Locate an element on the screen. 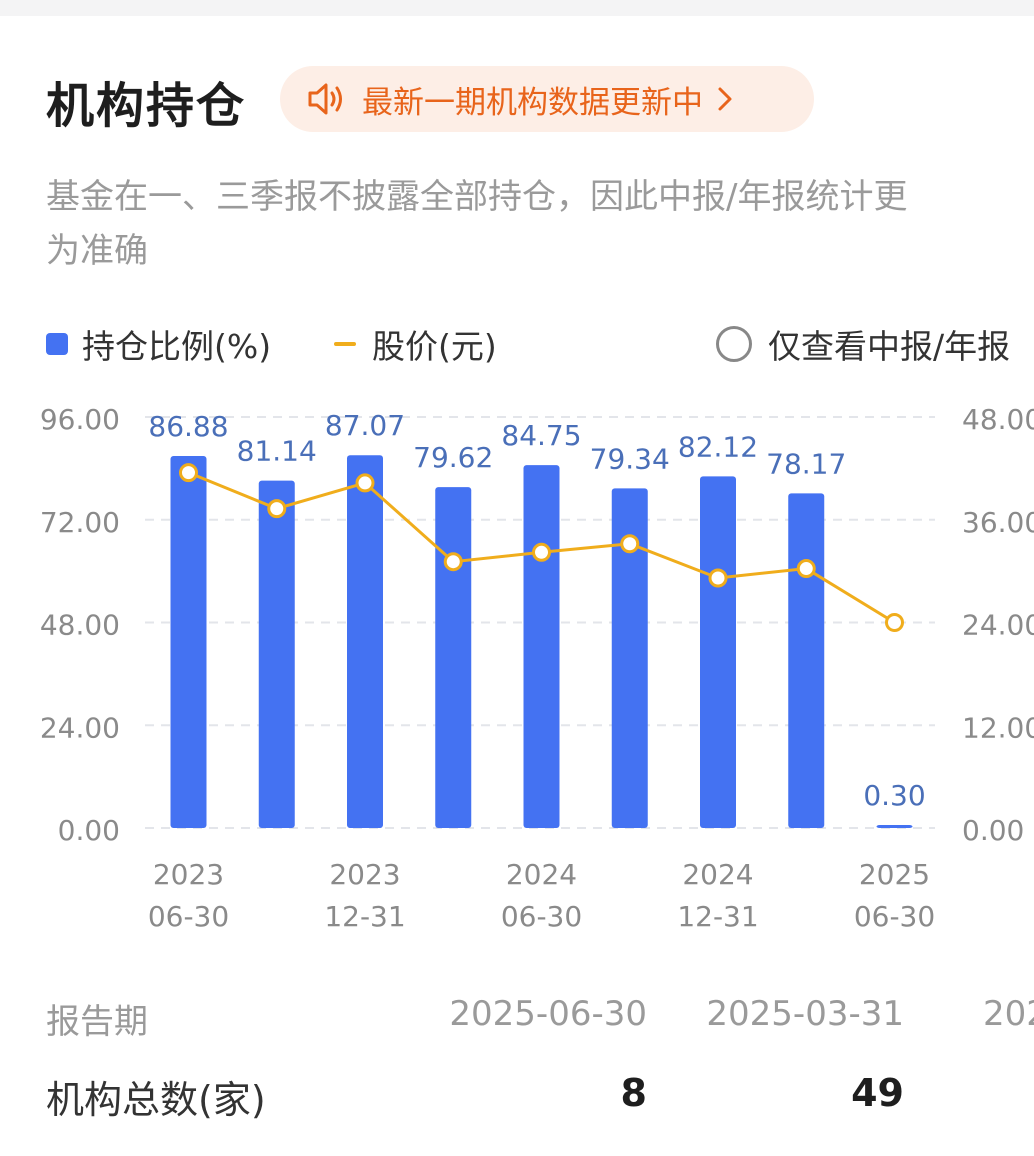  notice-text: 最新一期机构数据更新中 is located at coordinates (532, 102).